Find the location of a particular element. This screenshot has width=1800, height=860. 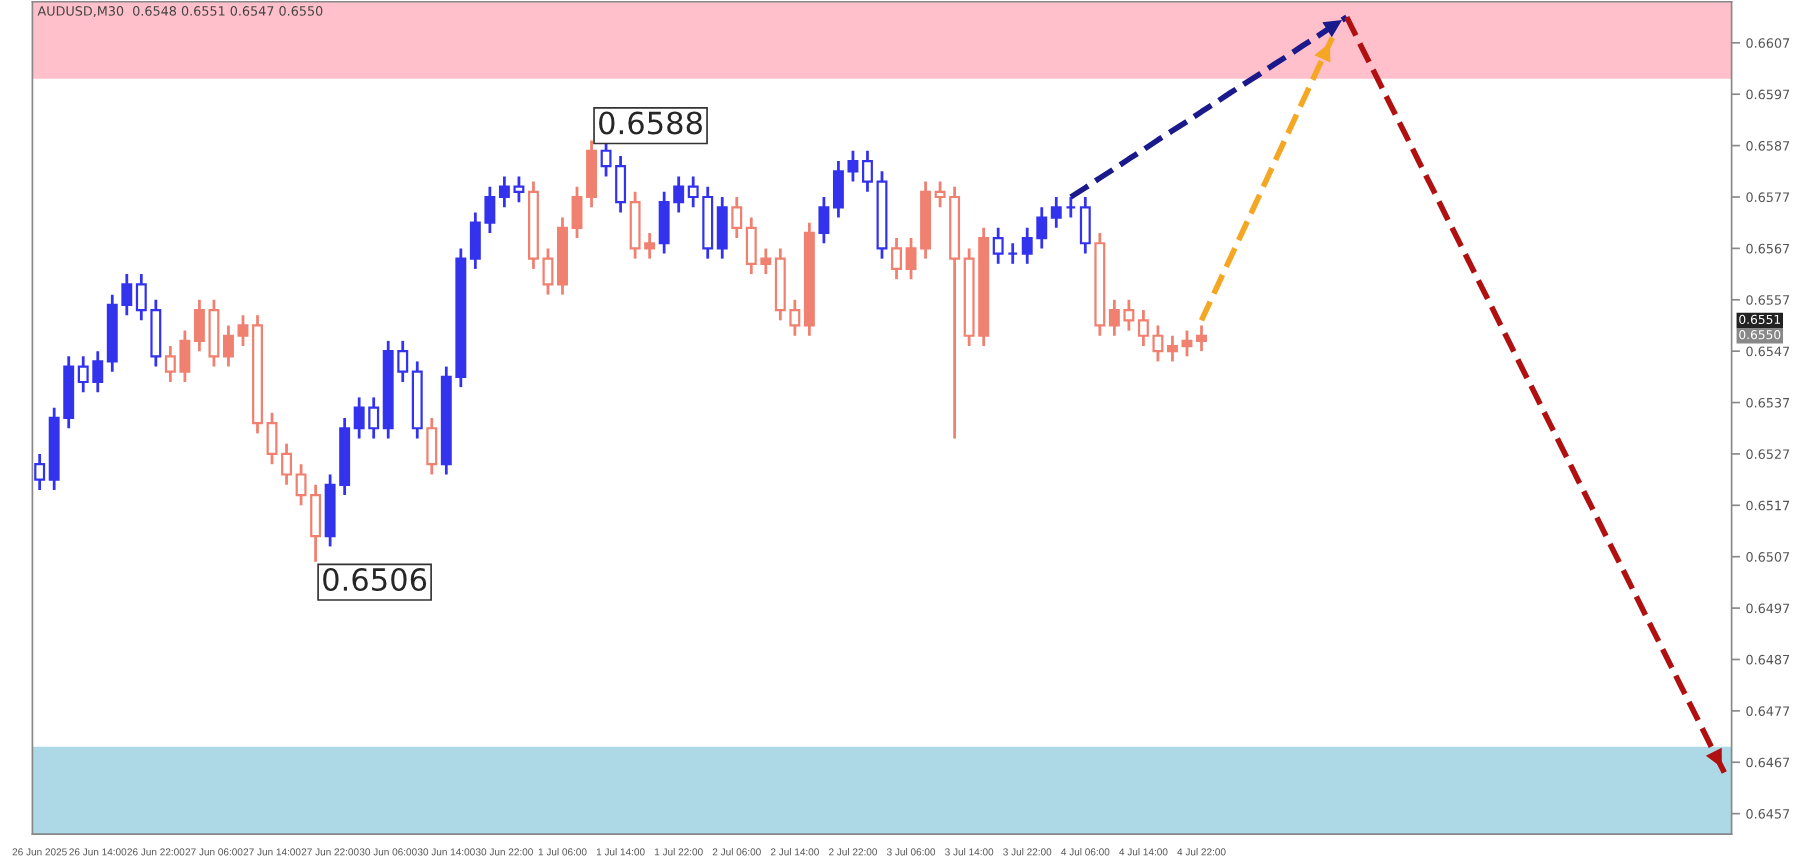

line-series is located at coordinates (1209, 107).